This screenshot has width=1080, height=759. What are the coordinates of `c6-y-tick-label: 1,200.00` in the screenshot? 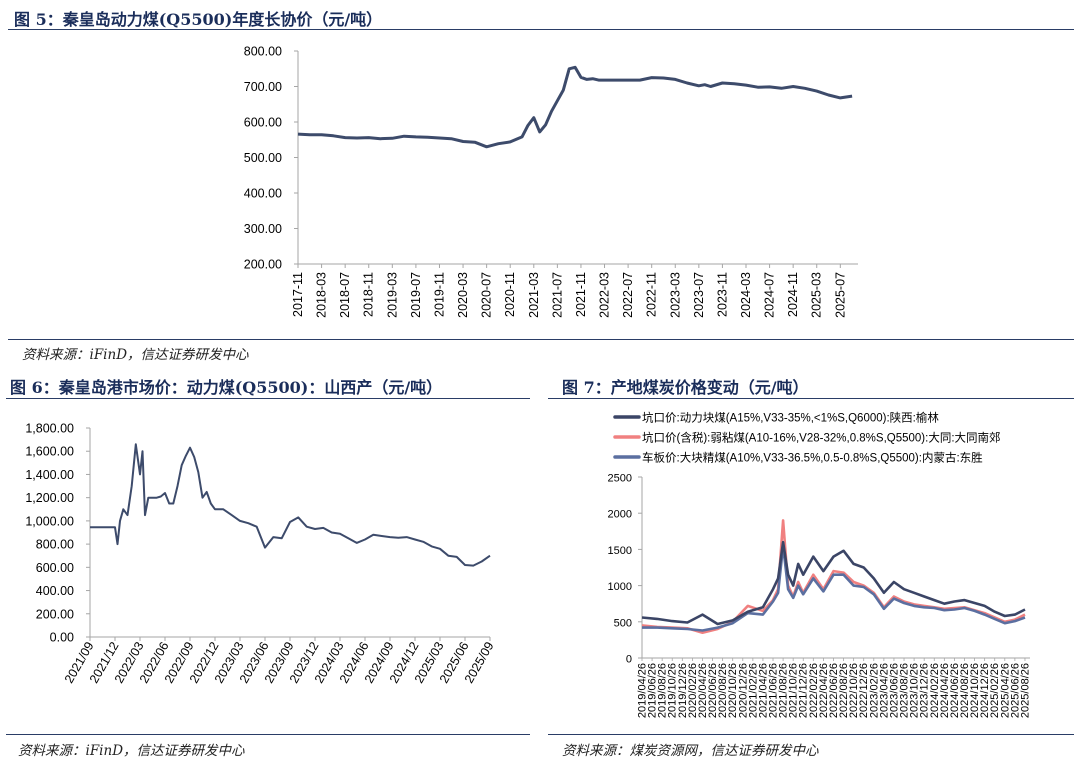 It's located at (49, 498).